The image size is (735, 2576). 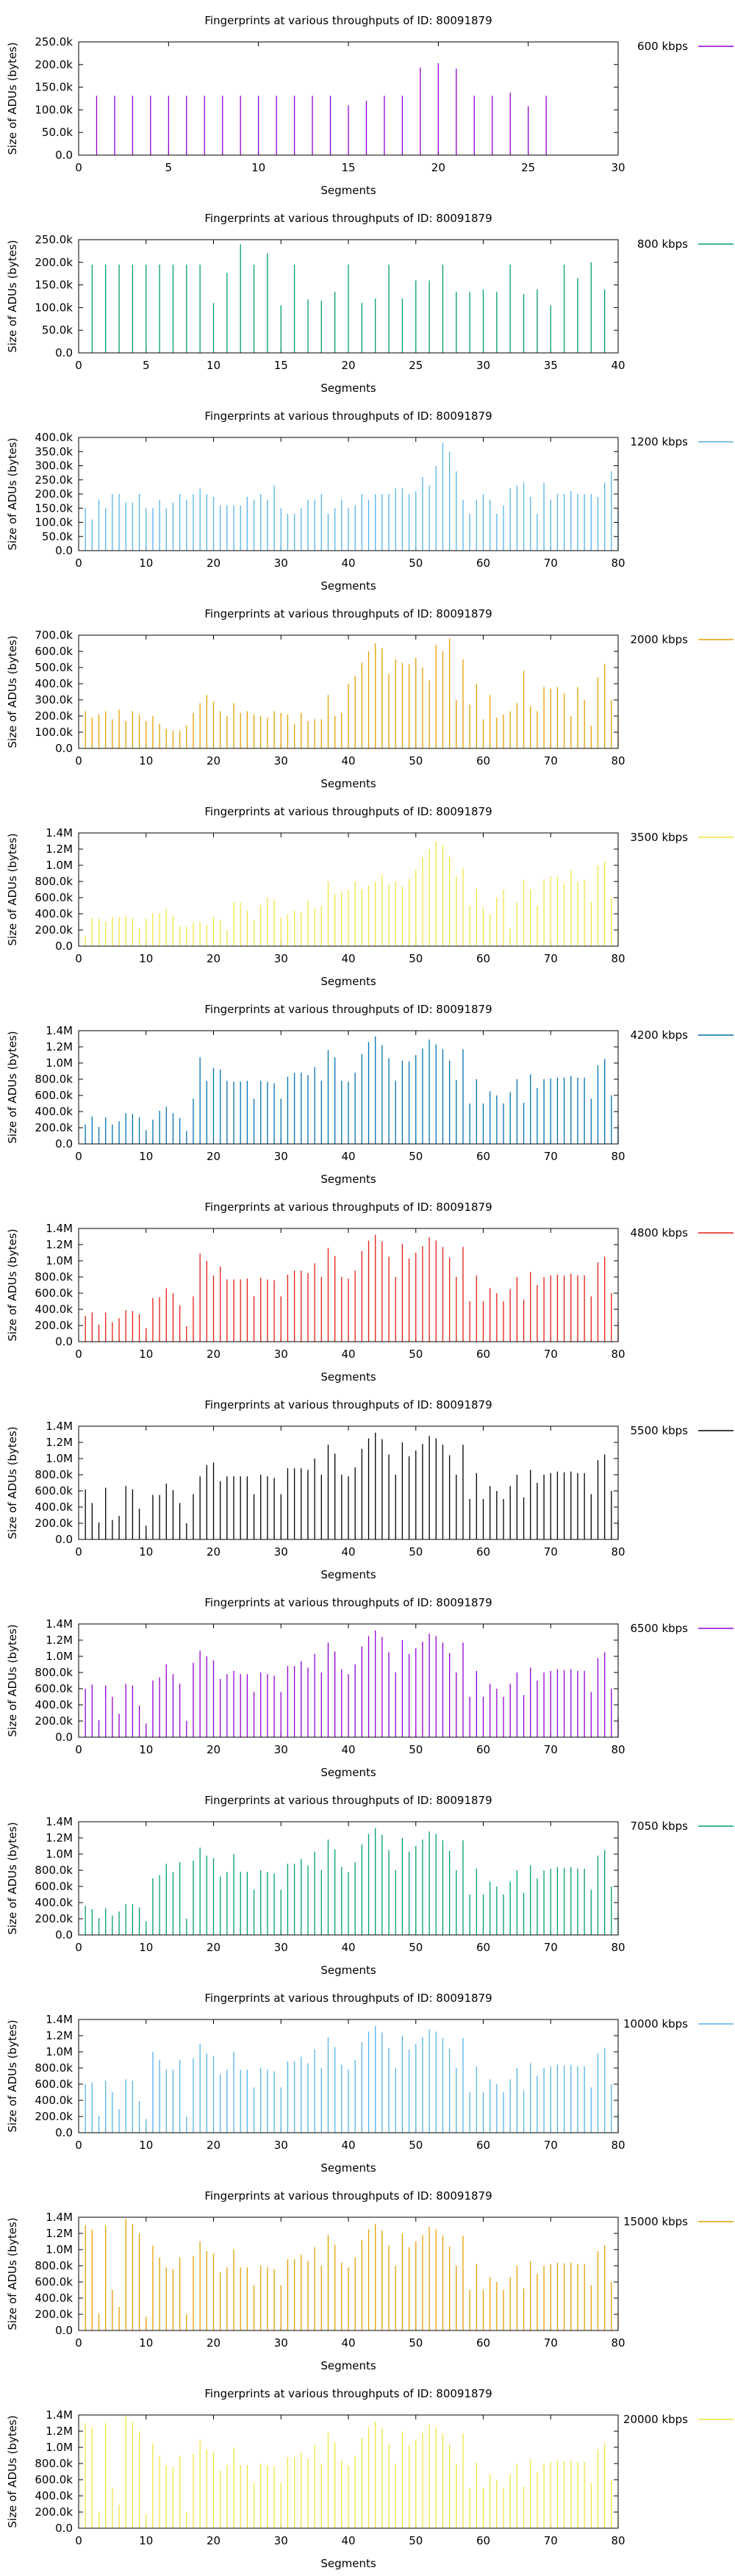 I want to click on legend-label: 600 kbps, so click(x=662, y=47).